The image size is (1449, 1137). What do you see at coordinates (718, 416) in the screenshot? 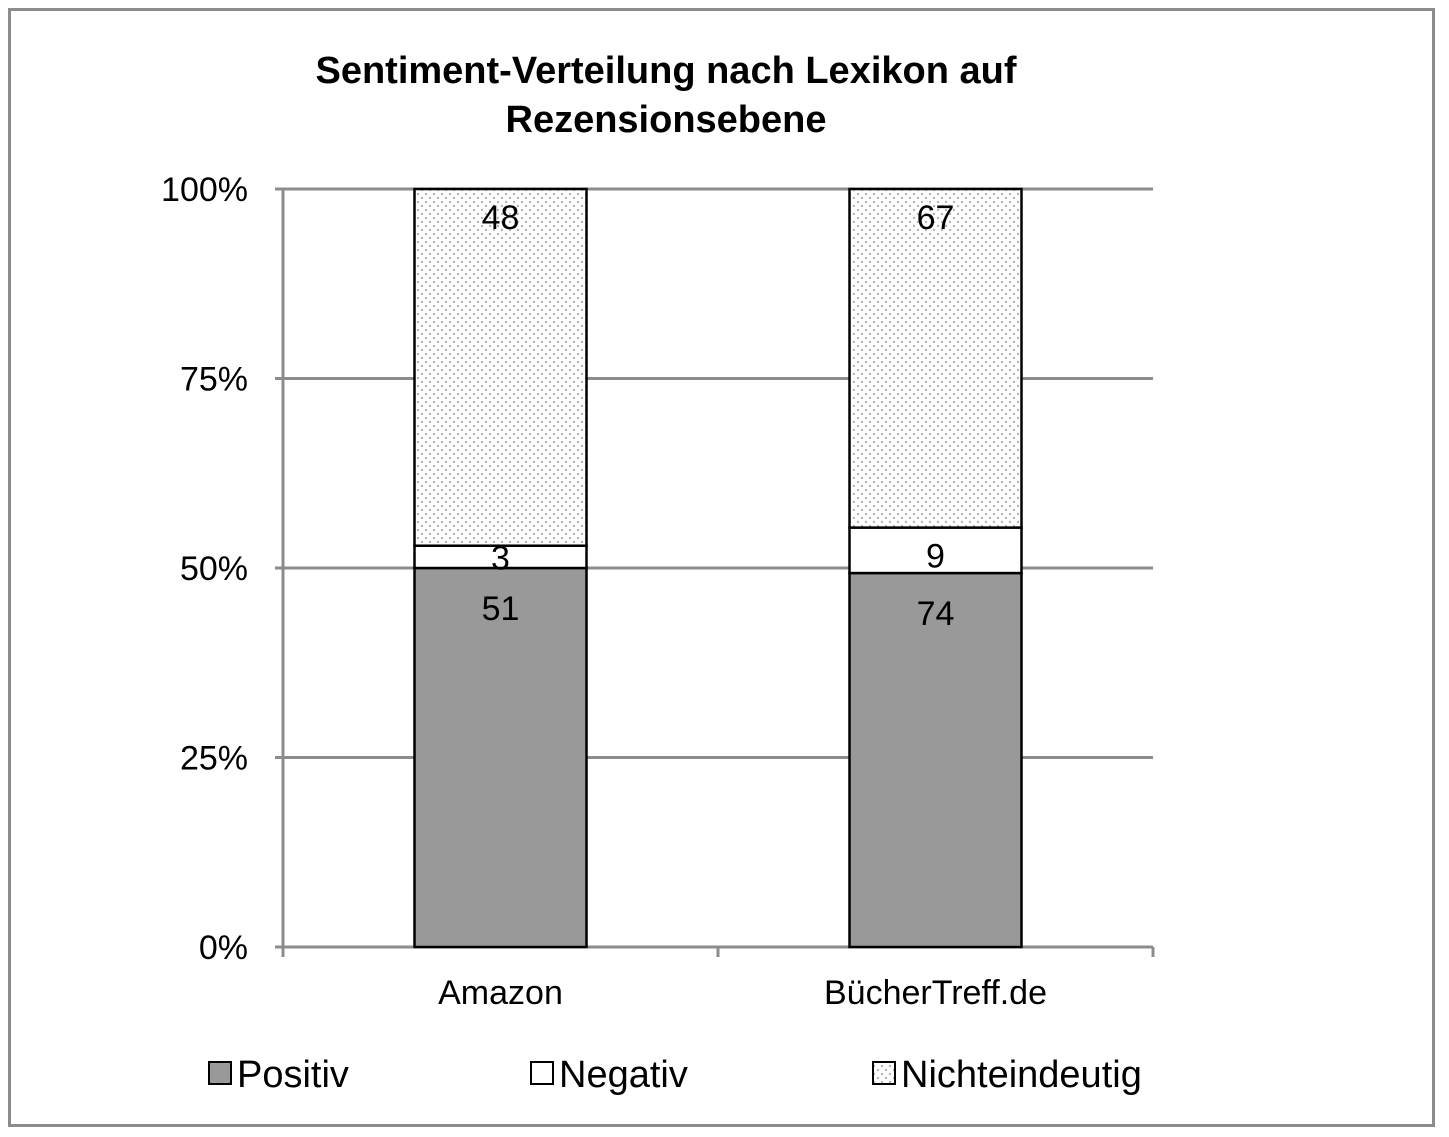
I see `data-labels: 51 3 48 74 9 67` at bounding box center [718, 416].